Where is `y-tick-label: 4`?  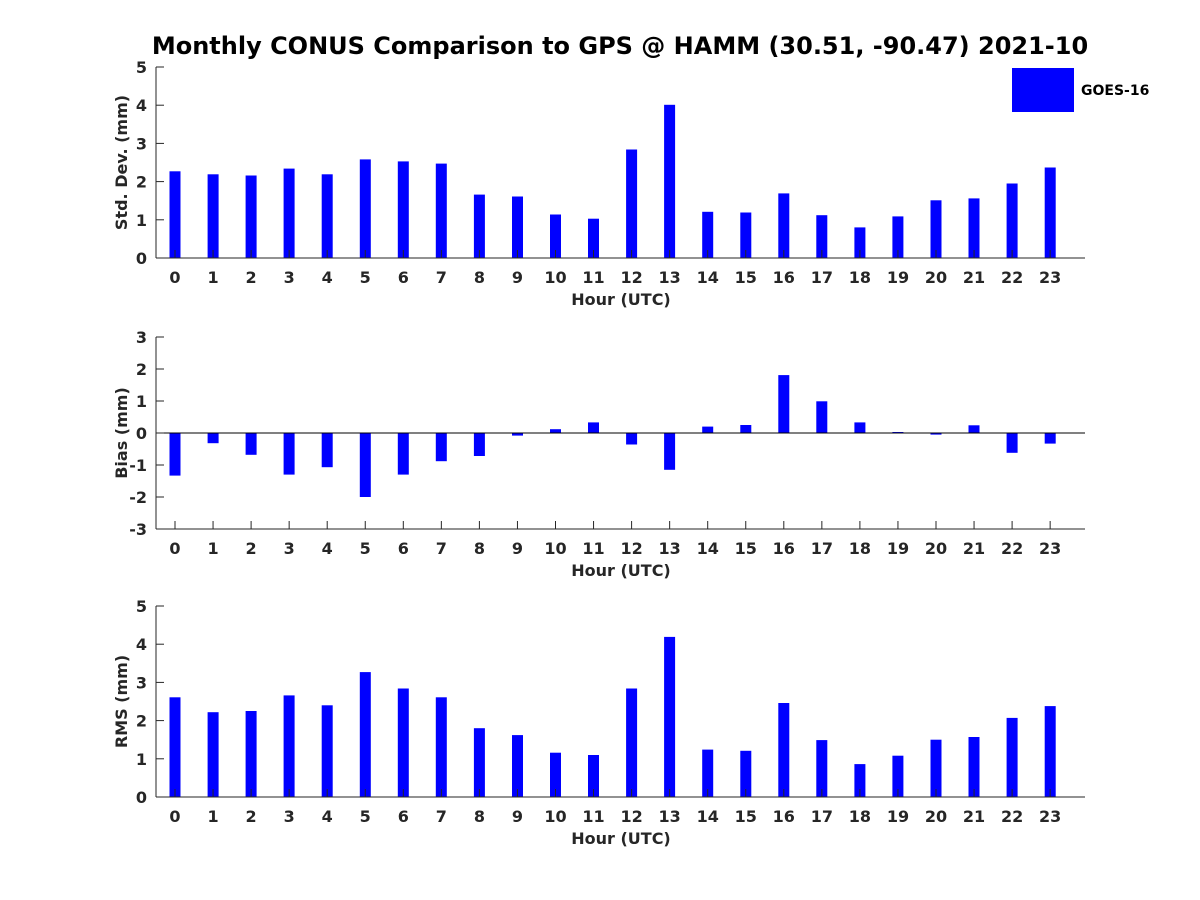 y-tick-label: 4 is located at coordinates (141, 644).